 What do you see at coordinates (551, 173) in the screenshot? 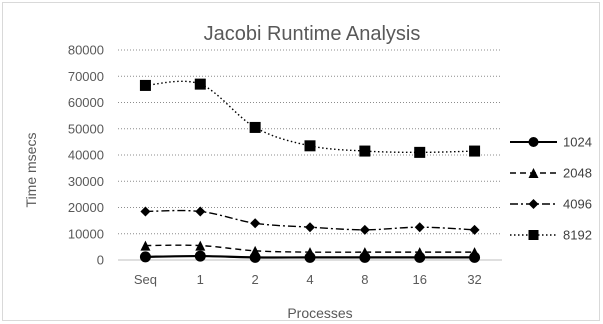
I see `legend-item-2048: 2048` at bounding box center [551, 173].